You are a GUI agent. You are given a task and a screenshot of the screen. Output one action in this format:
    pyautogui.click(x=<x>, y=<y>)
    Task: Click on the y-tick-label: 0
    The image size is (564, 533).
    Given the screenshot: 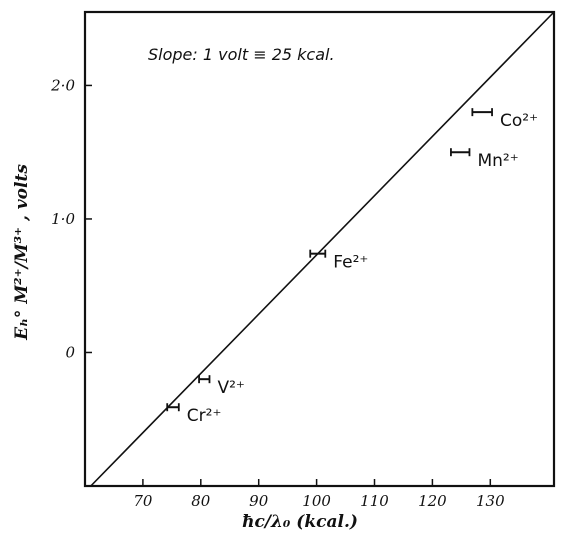 What is the action you would take?
    pyautogui.click(x=70, y=352)
    